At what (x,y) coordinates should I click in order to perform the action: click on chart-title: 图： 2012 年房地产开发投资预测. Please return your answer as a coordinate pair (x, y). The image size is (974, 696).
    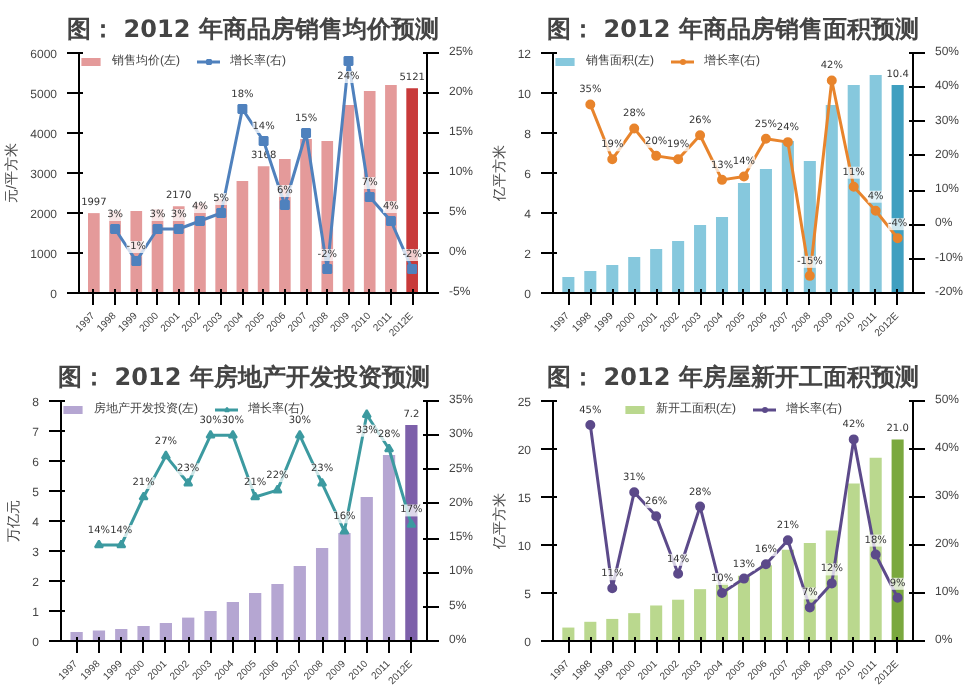
    Looking at the image, I should click on (244, 377).